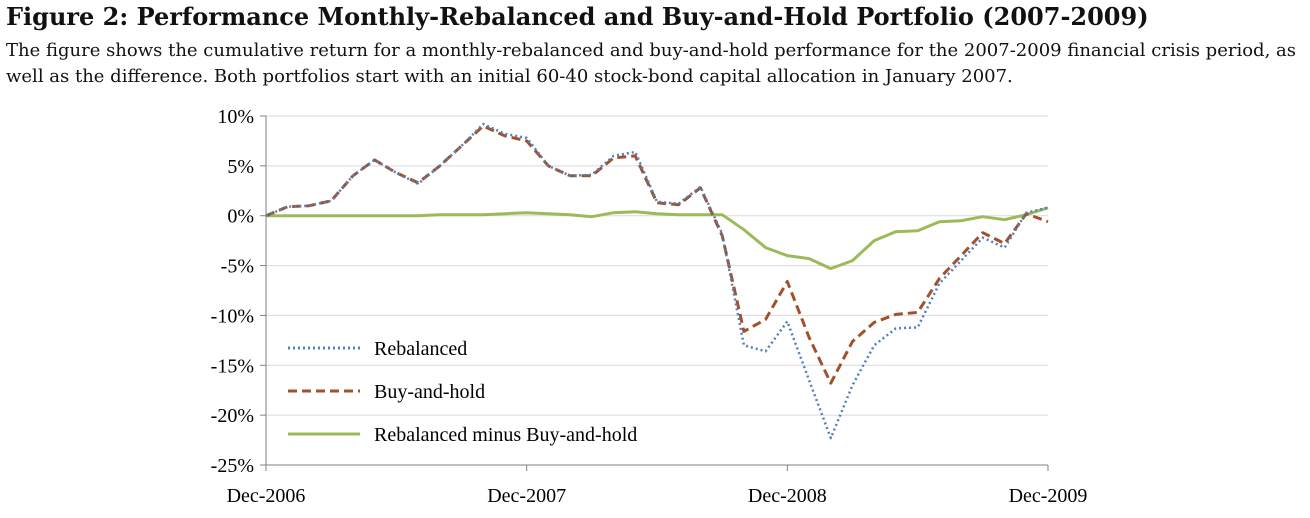 The image size is (1310, 518). What do you see at coordinates (235, 117) in the screenshot?
I see `y-tick-label: 10%` at bounding box center [235, 117].